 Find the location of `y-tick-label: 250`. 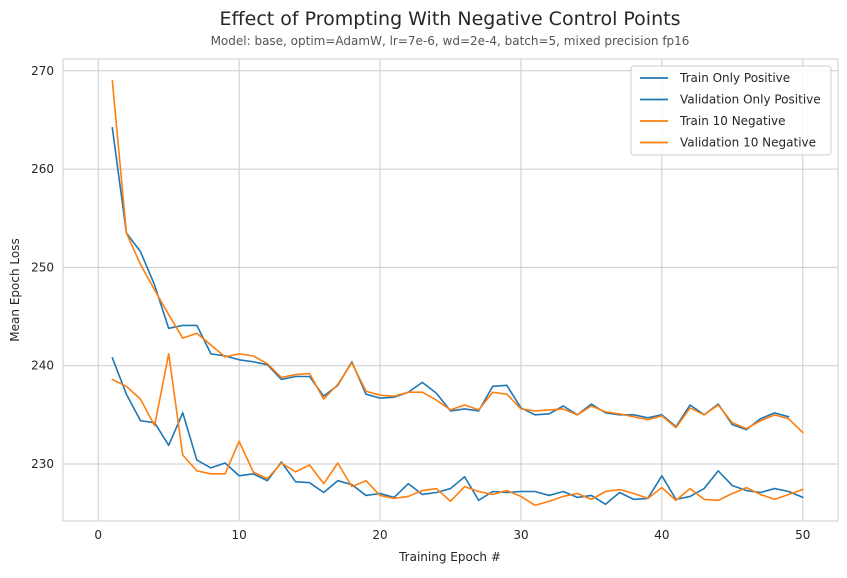

y-tick-label: 250 is located at coordinates (42, 267).